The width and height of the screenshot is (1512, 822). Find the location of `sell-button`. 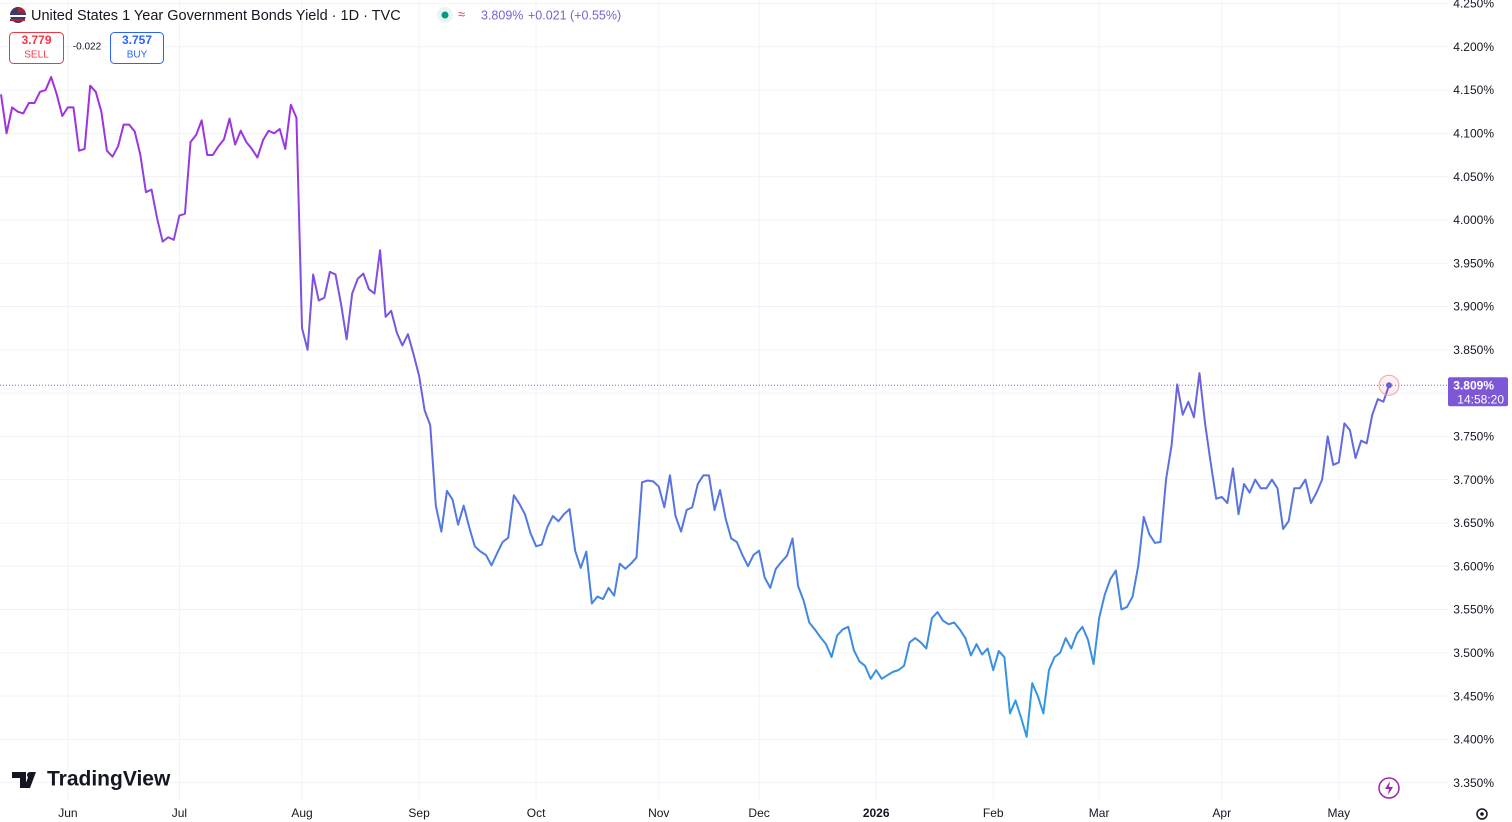

sell-button is located at coordinates (36, 48).